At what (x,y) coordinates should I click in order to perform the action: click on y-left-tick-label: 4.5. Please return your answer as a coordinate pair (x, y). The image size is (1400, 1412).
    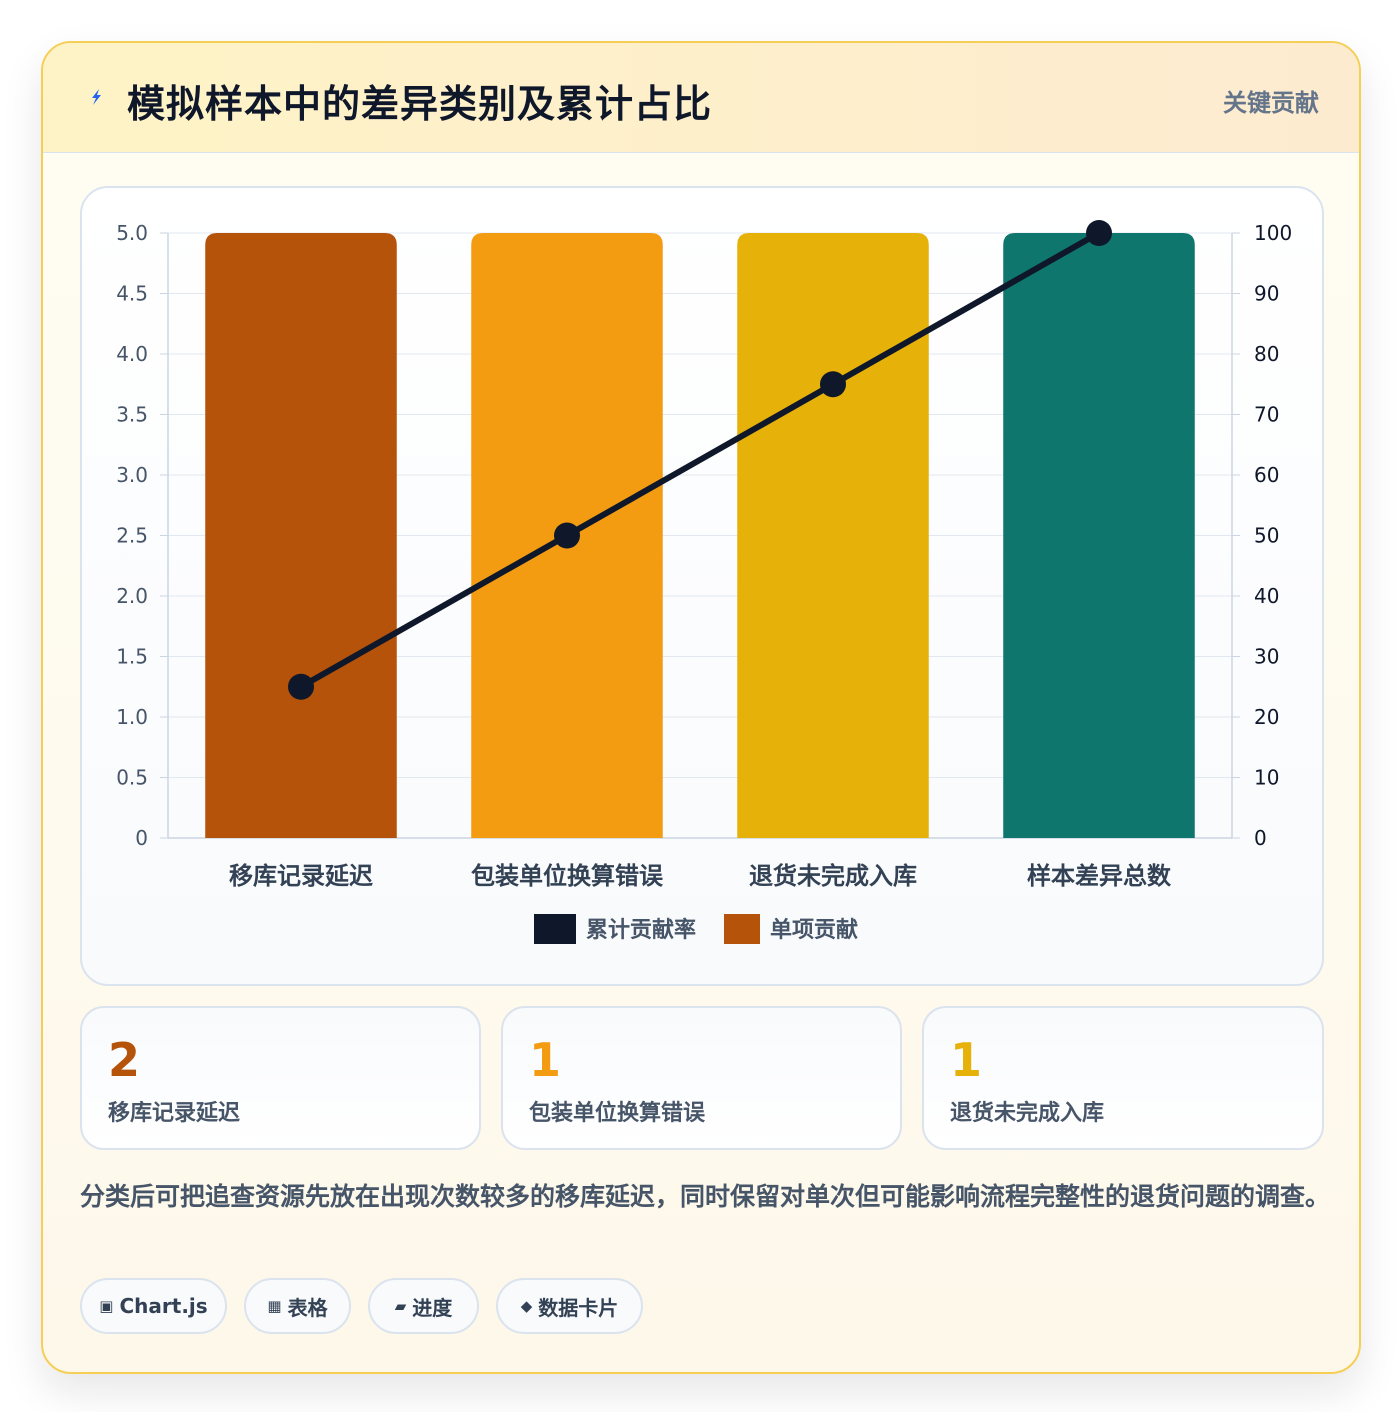
    Looking at the image, I should click on (132, 294).